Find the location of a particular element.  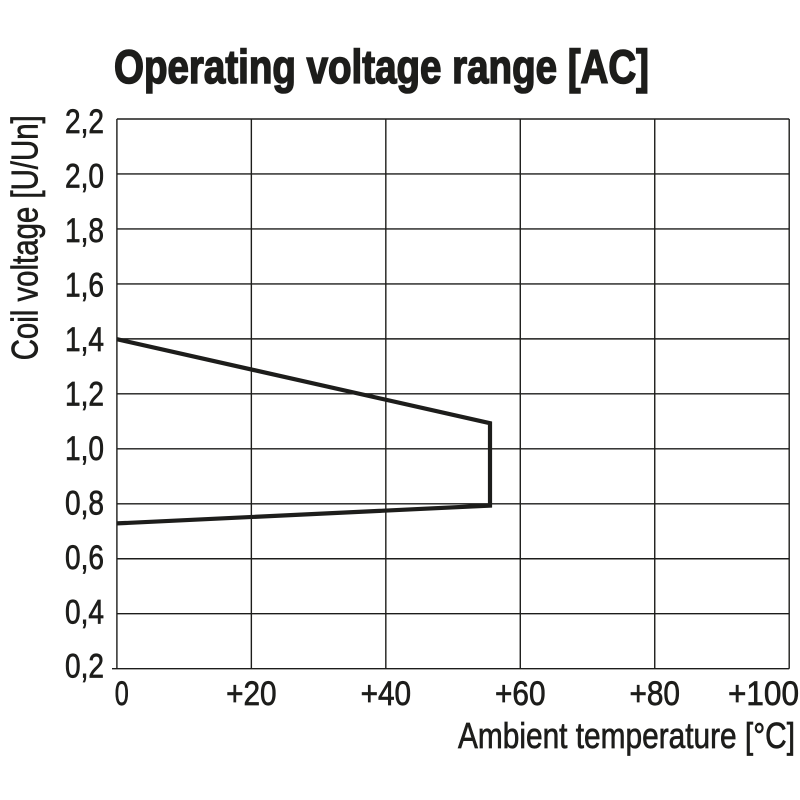

svg-text: +60 is located at coordinates (520, 694).